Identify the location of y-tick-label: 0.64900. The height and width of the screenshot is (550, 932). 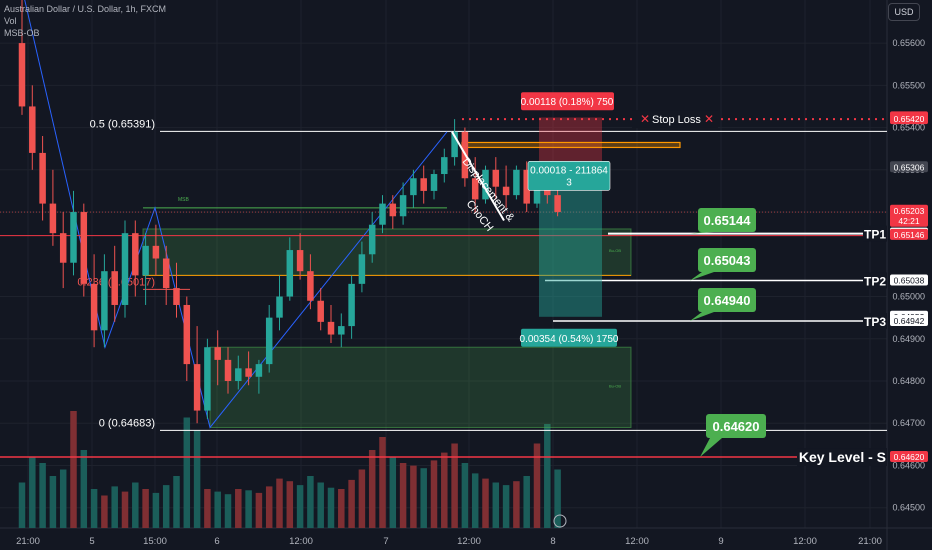
(908, 339).